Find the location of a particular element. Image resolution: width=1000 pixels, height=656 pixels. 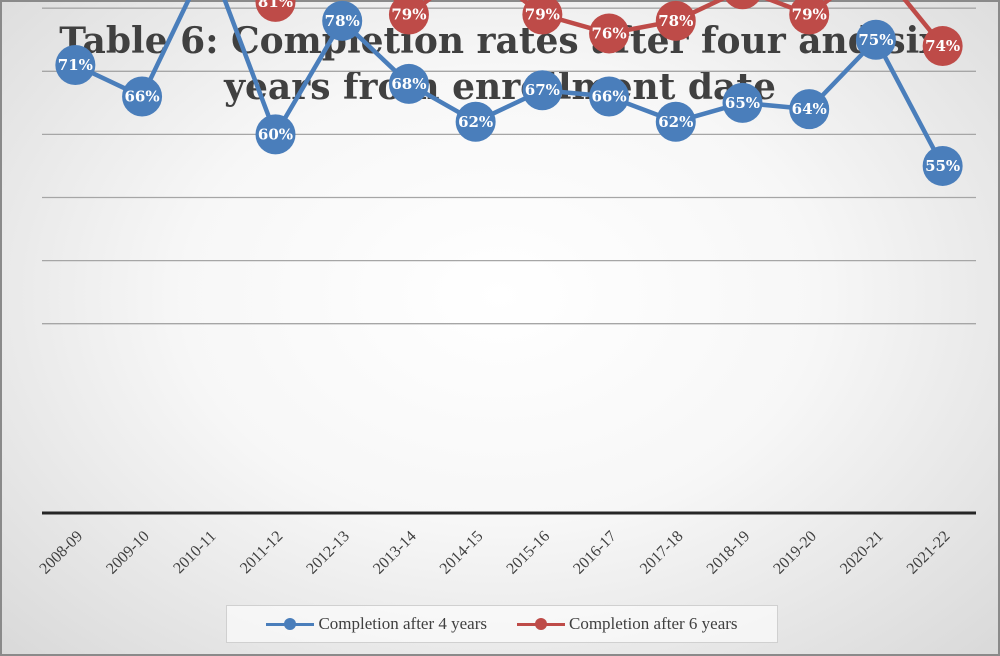

data-label-s0-2017-18: 62% is located at coordinates (675, 122).